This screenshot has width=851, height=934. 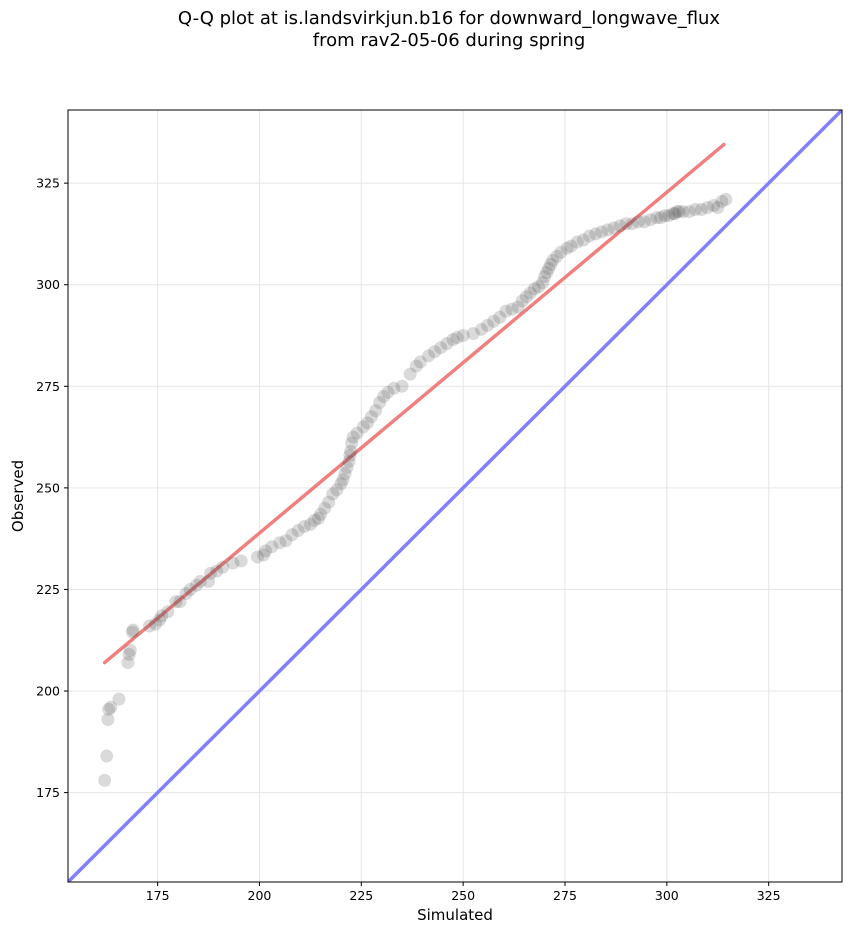 What do you see at coordinates (48, 284) in the screenshot?
I see `y-tick-label: 300` at bounding box center [48, 284].